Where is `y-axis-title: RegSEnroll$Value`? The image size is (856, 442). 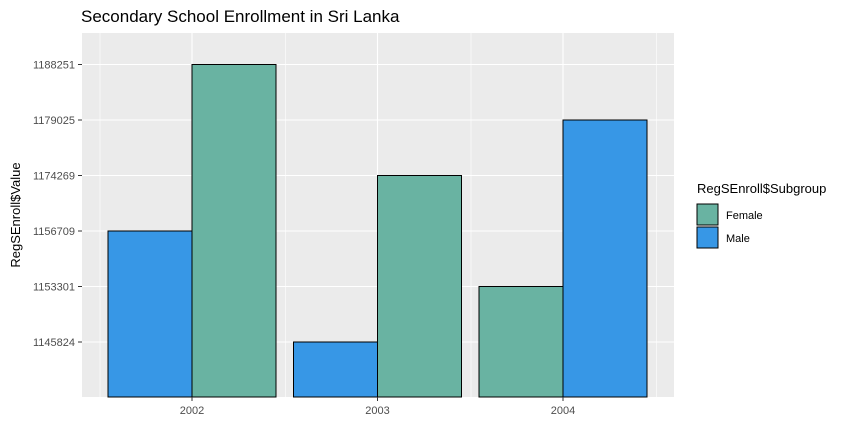
y-axis-title: RegSEnroll$Value is located at coordinates (15, 214).